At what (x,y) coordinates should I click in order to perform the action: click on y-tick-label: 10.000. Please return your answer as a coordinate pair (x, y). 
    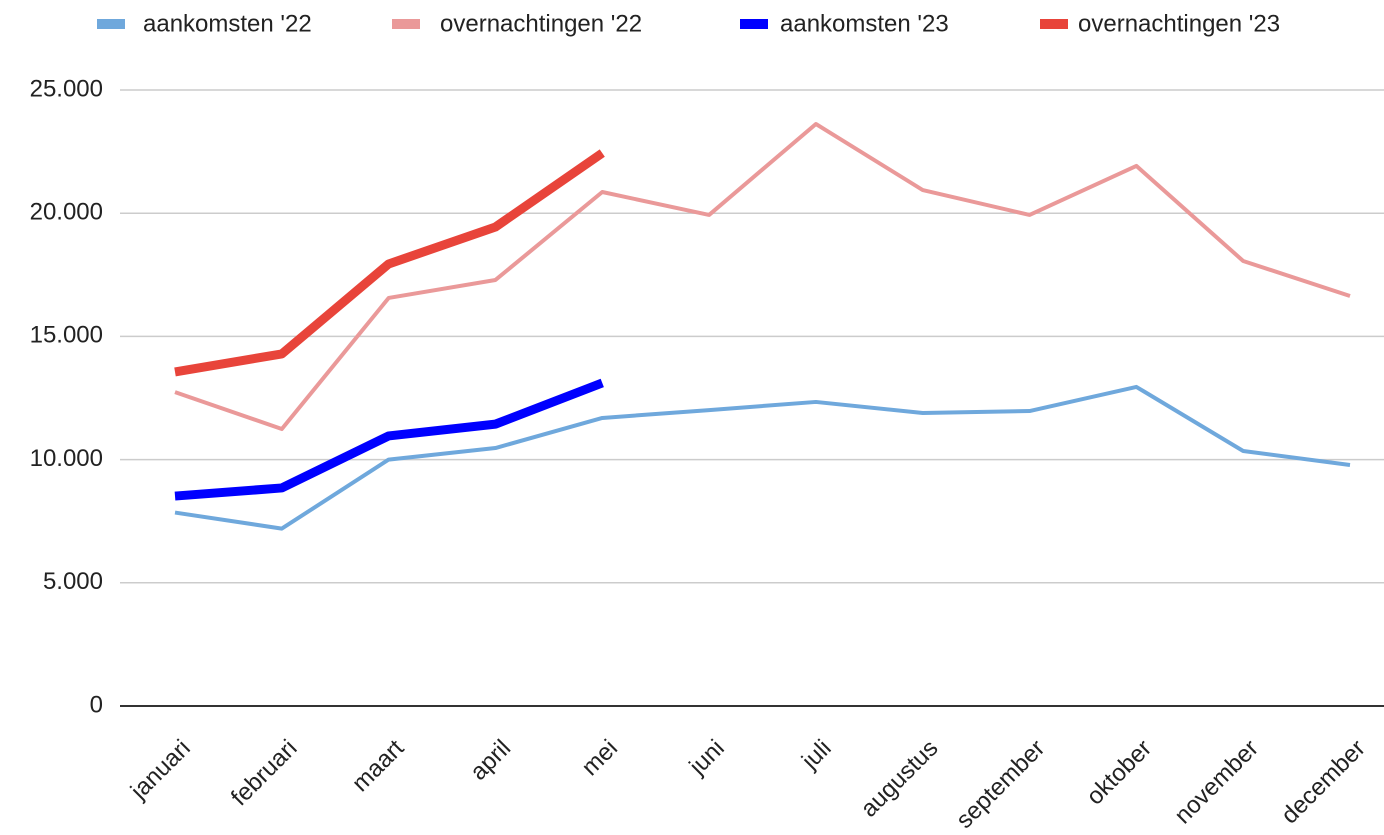
    Looking at the image, I should click on (66, 458).